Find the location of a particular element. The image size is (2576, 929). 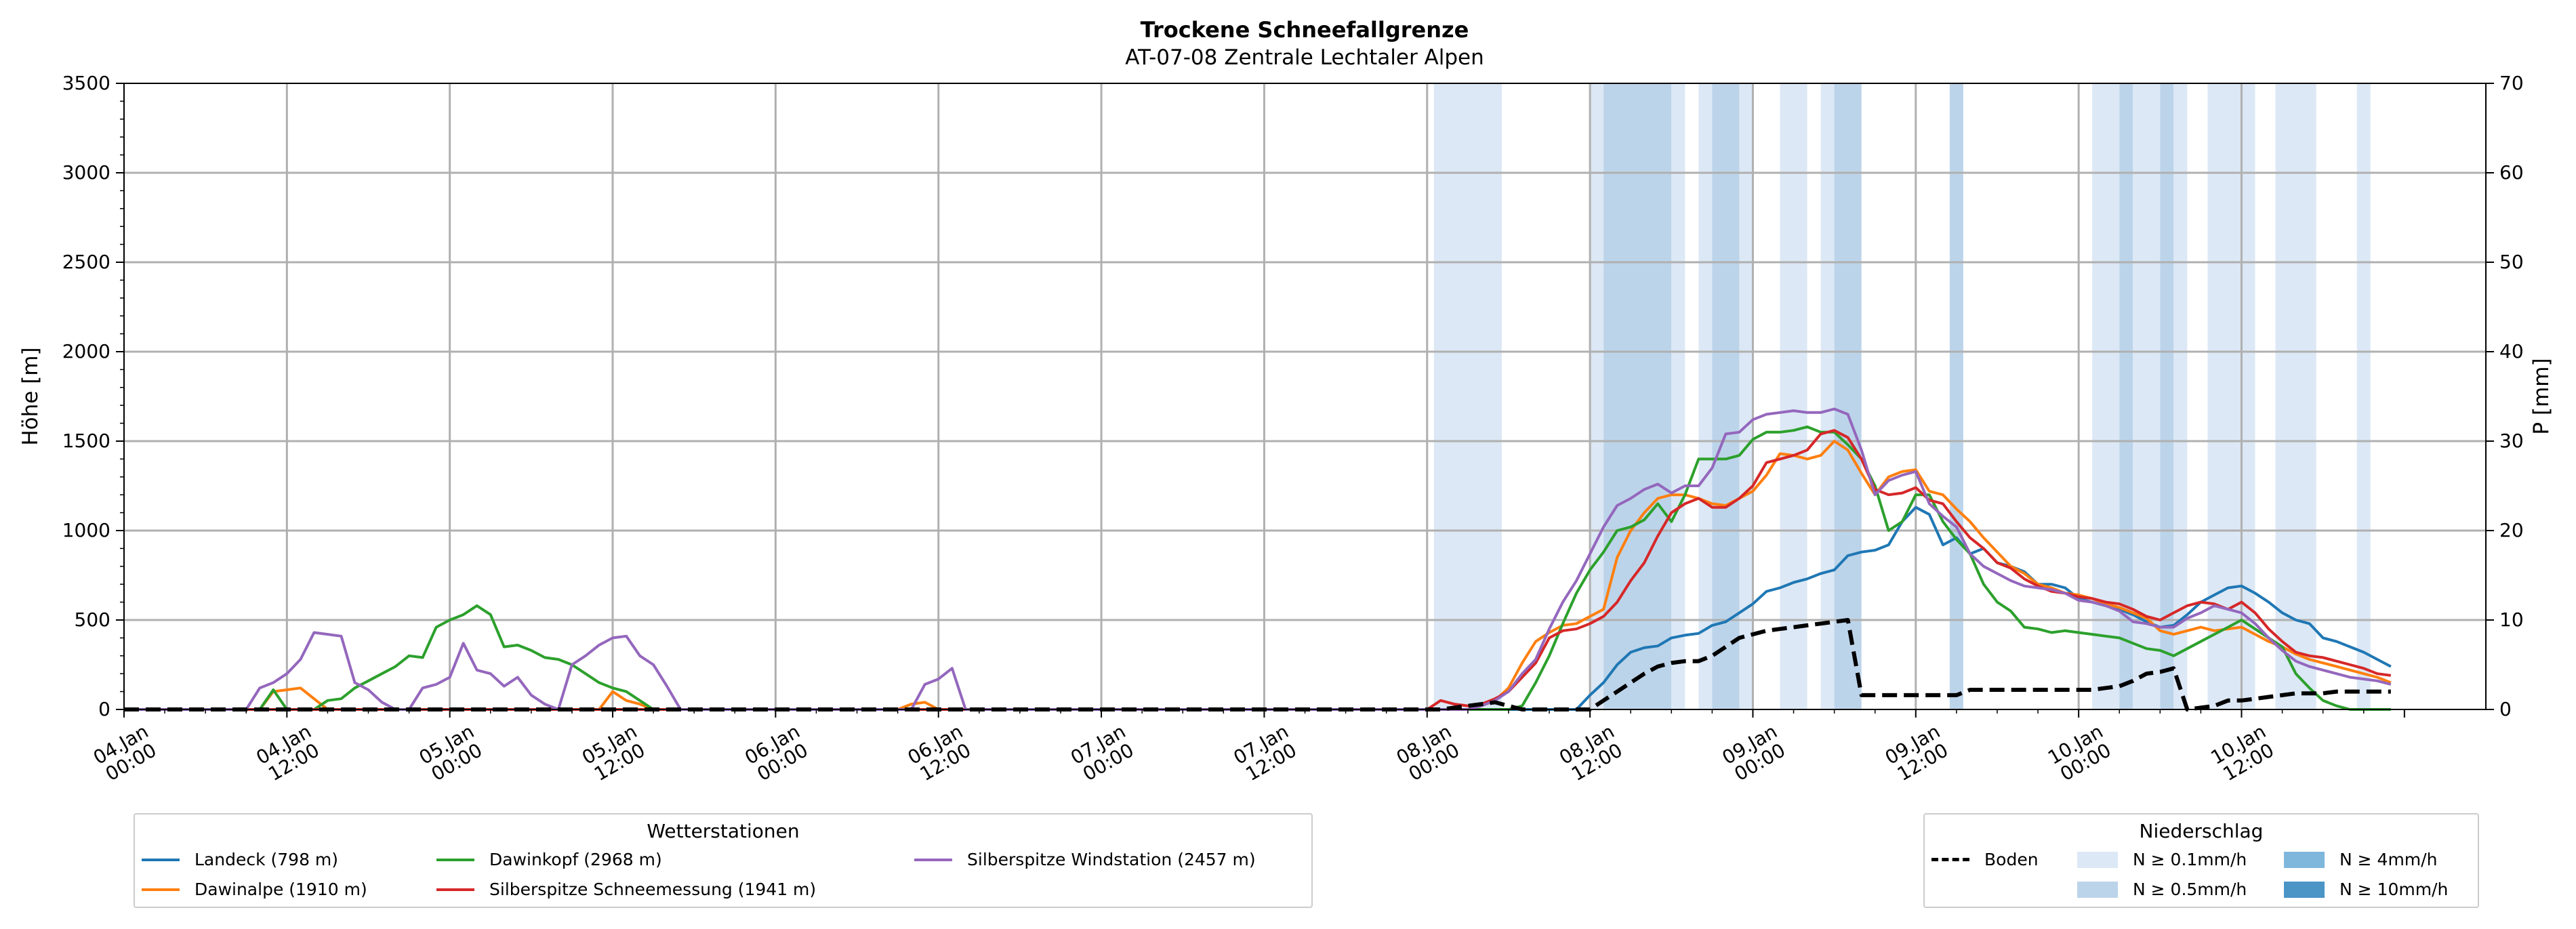

y2-tick-label-5: 50 is located at coordinates (2511, 262).